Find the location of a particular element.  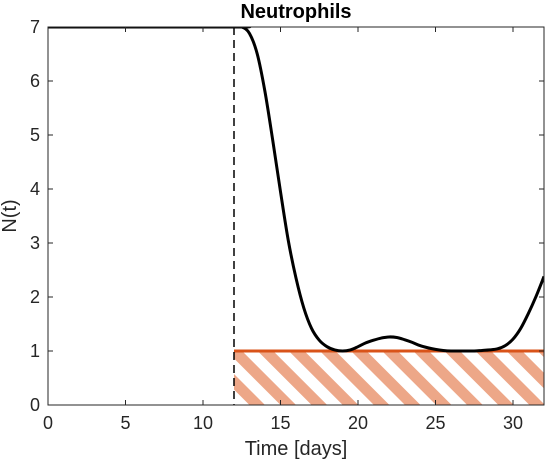

chart-title: Neutrophils is located at coordinates (295, 12).